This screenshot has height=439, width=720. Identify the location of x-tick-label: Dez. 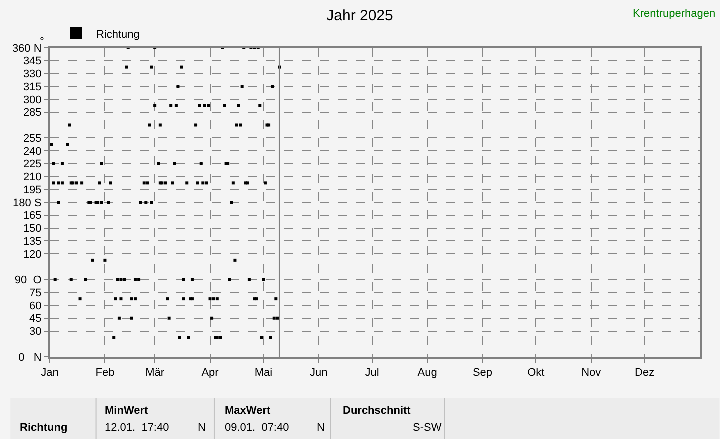
(645, 373).